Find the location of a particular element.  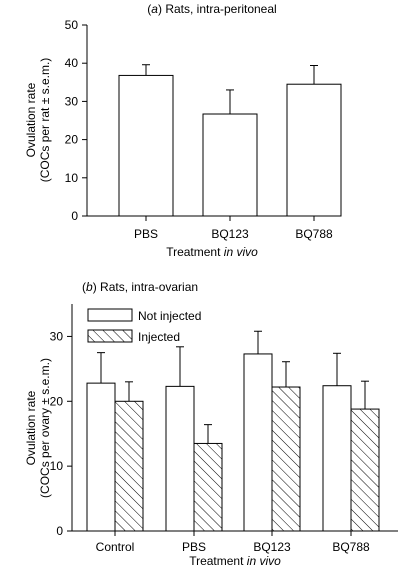

panel-b-xtick-label: PBS is located at coordinates (194, 547).